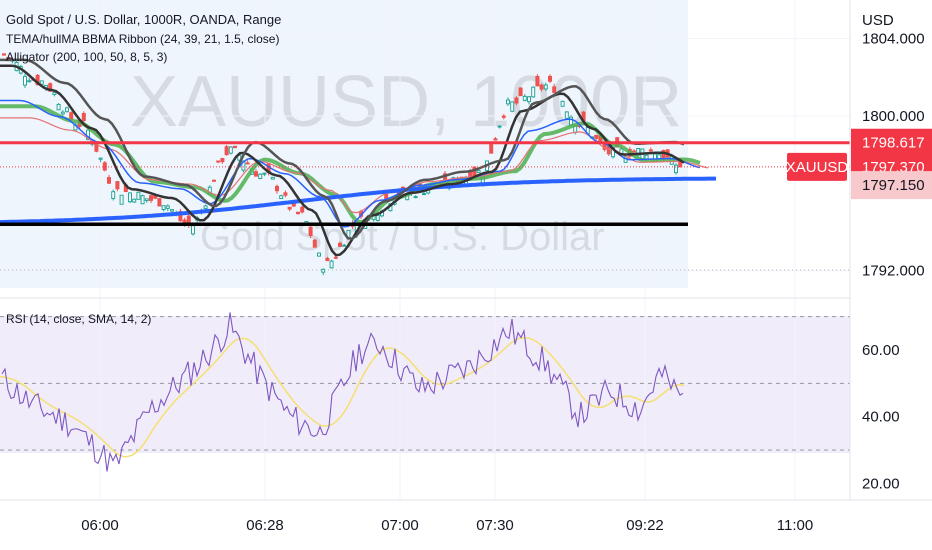 The width and height of the screenshot is (932, 550). Describe the element at coordinates (79, 319) in the screenshot. I see `rsi-legend: RSI (14, close, SMA, 14, 2)` at that location.